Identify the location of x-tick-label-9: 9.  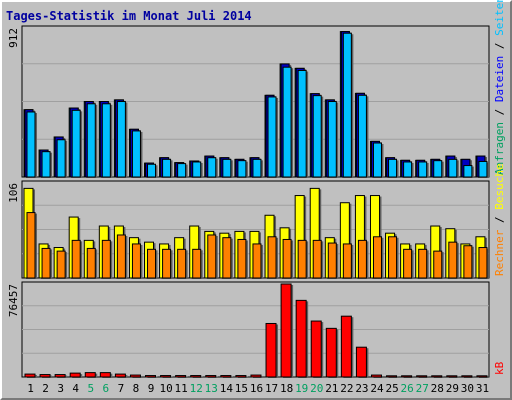
(151, 388).